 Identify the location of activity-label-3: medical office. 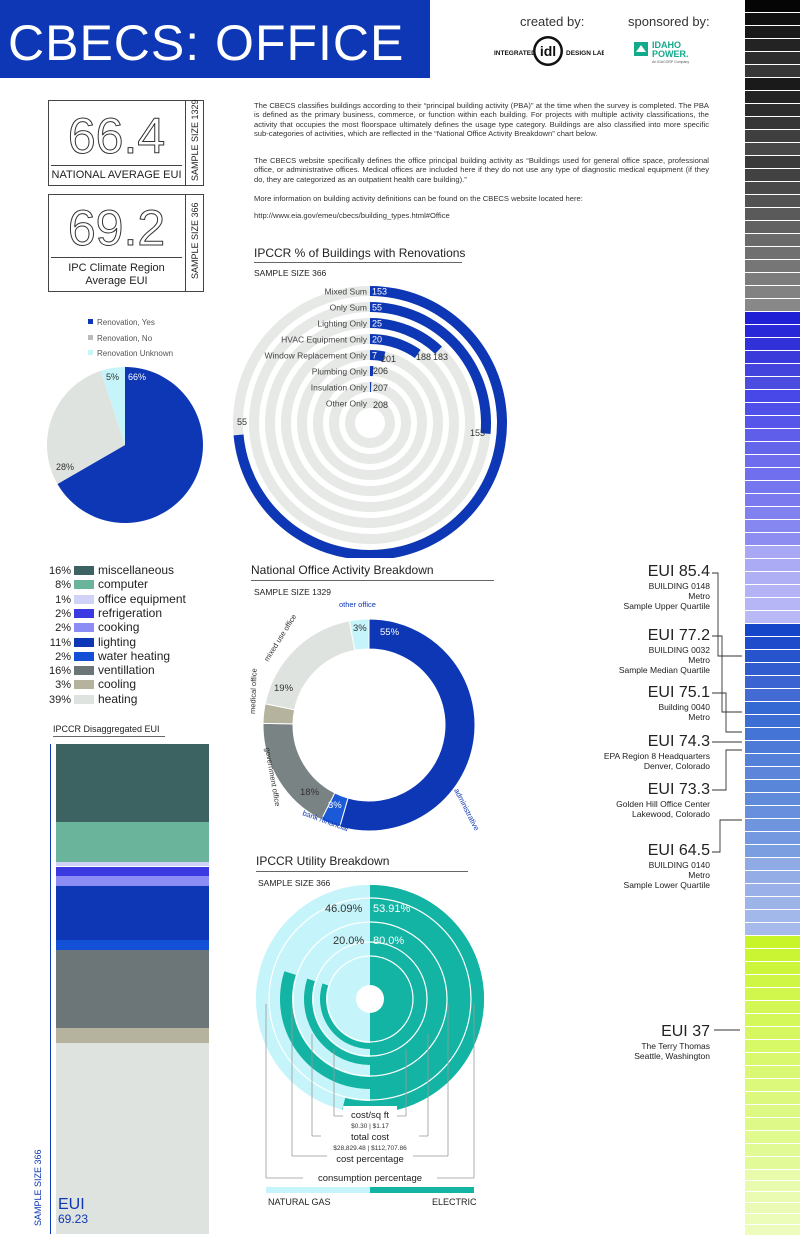
(253, 691).